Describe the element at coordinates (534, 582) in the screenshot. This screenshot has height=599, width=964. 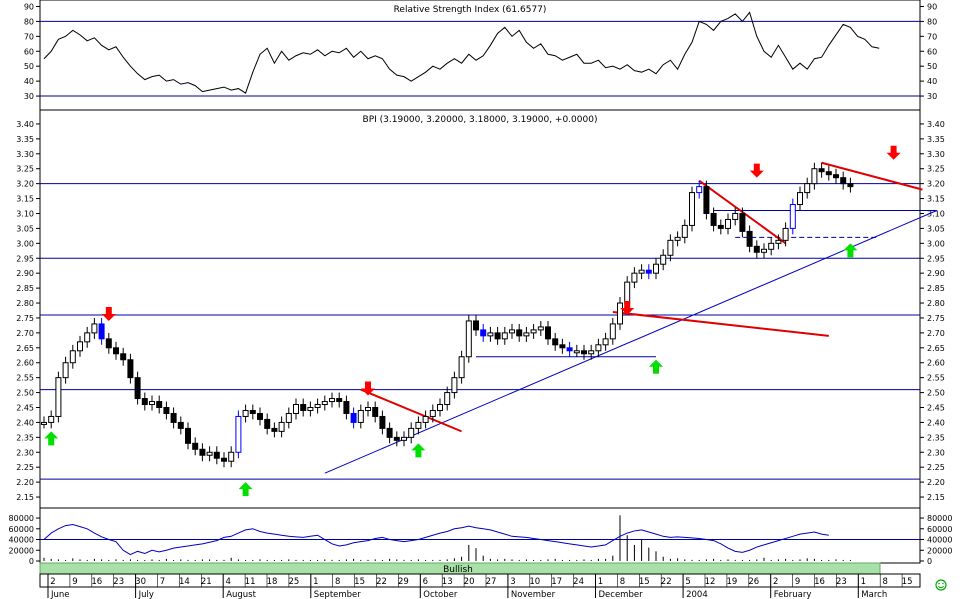
I see `day-label: 10` at that location.